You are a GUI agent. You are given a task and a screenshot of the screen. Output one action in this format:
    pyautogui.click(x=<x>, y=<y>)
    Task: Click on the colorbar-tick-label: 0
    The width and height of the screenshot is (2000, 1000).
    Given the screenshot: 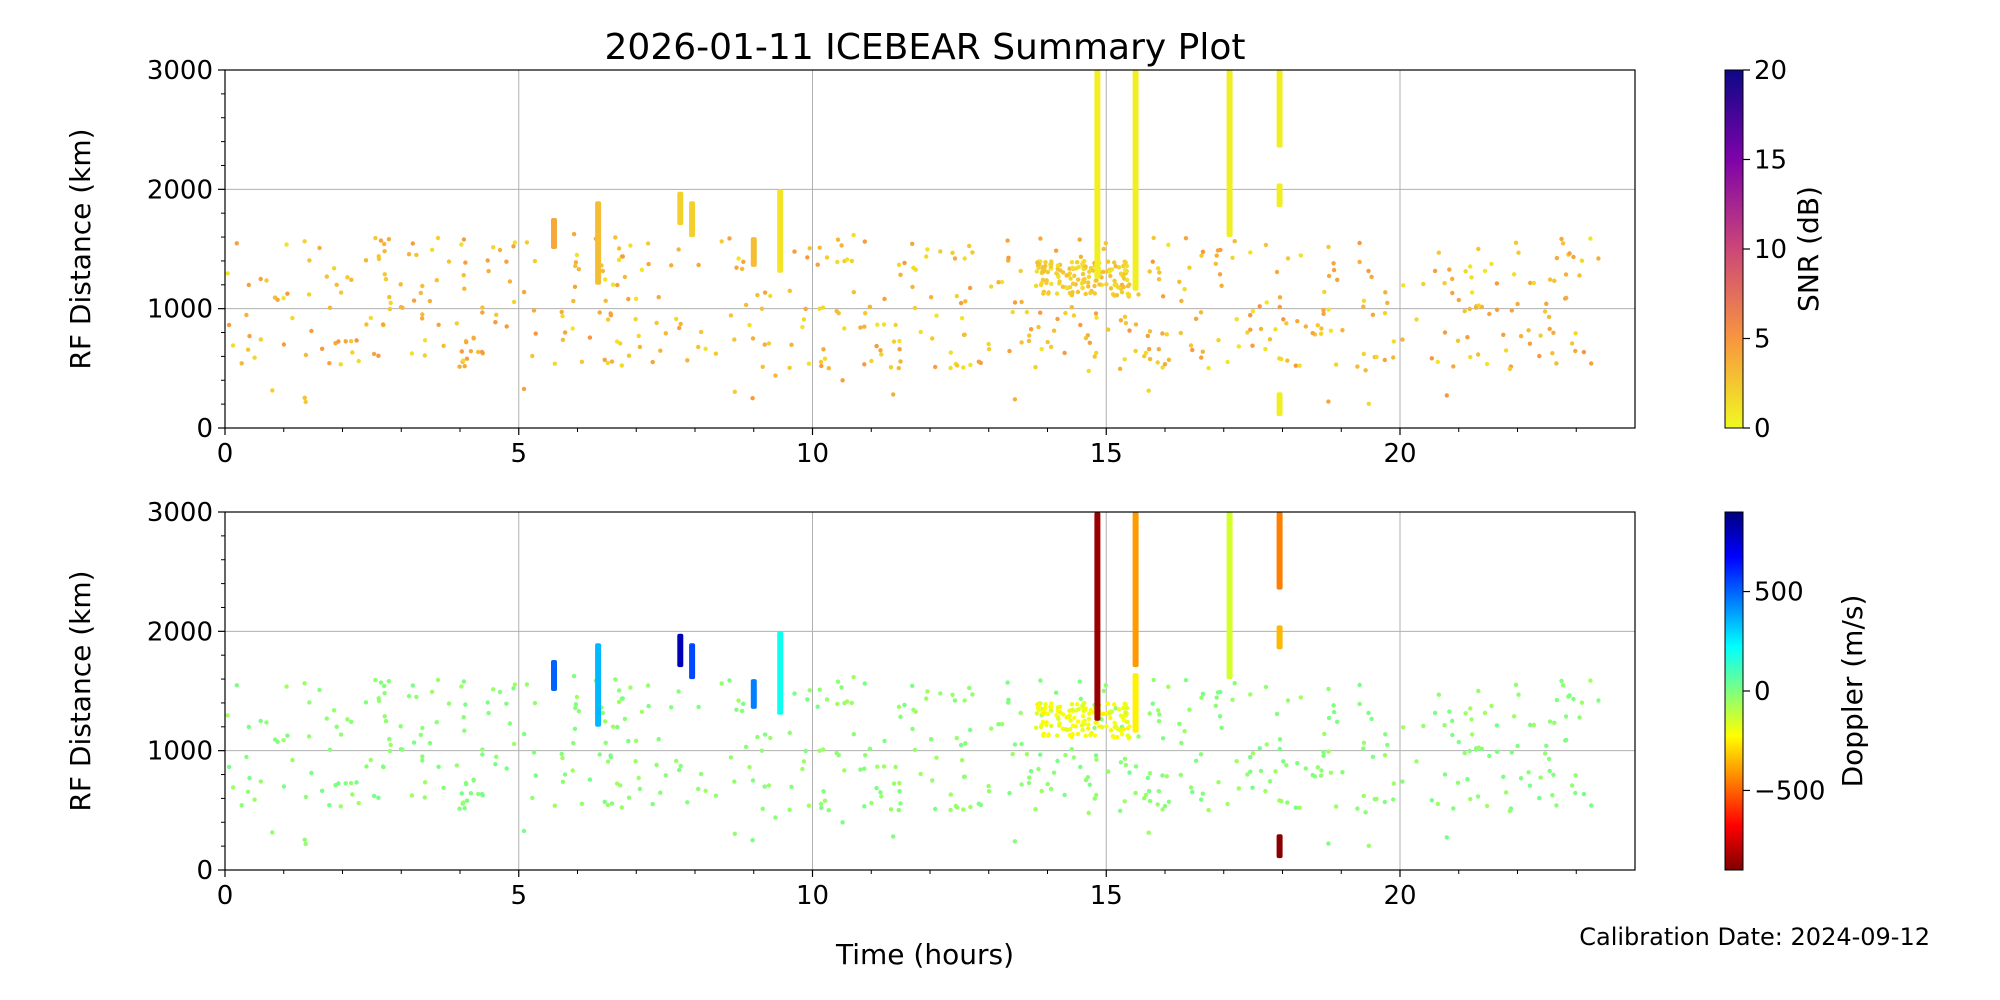 What is the action you would take?
    pyautogui.click(x=1762, y=692)
    